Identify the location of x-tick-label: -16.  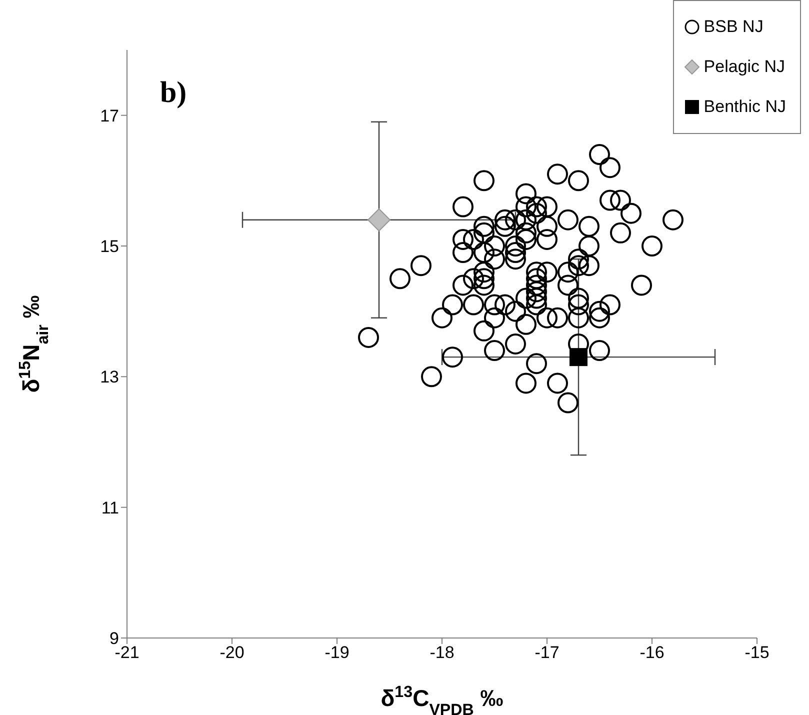
(652, 652).